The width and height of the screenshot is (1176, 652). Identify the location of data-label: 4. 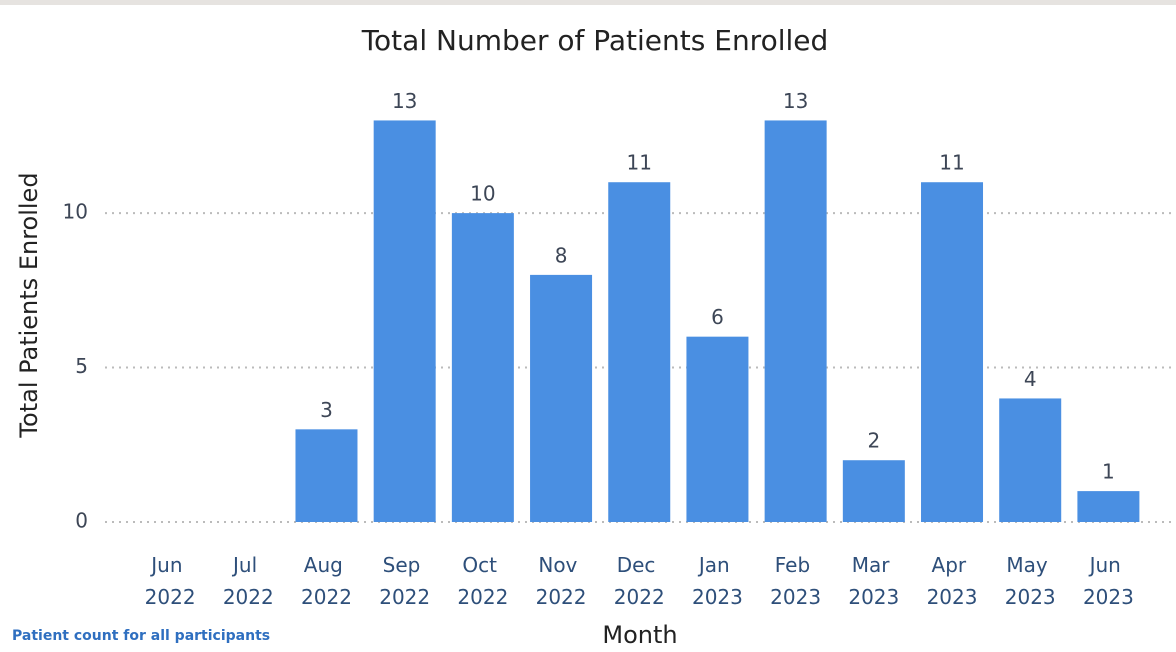
(1030, 379).